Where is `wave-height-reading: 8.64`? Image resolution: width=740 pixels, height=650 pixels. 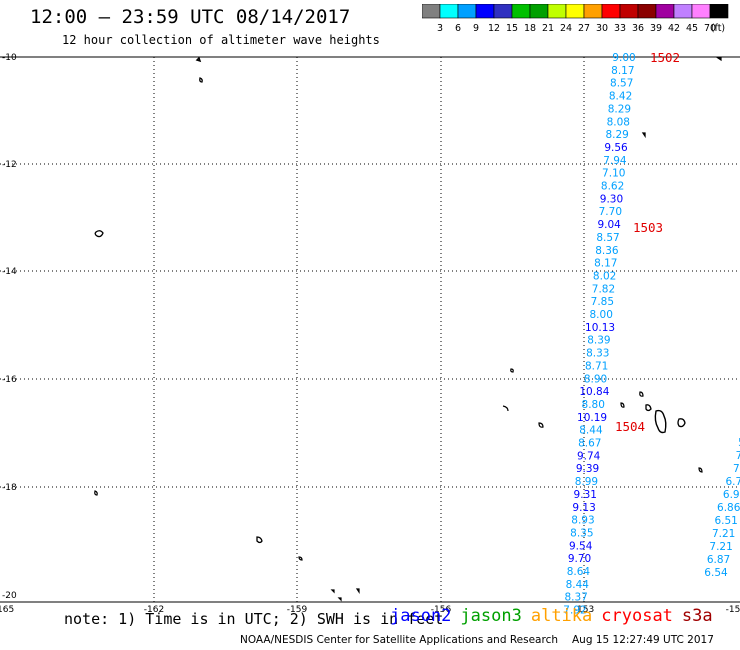
wave-height-reading: 8.64 is located at coordinates (579, 572).